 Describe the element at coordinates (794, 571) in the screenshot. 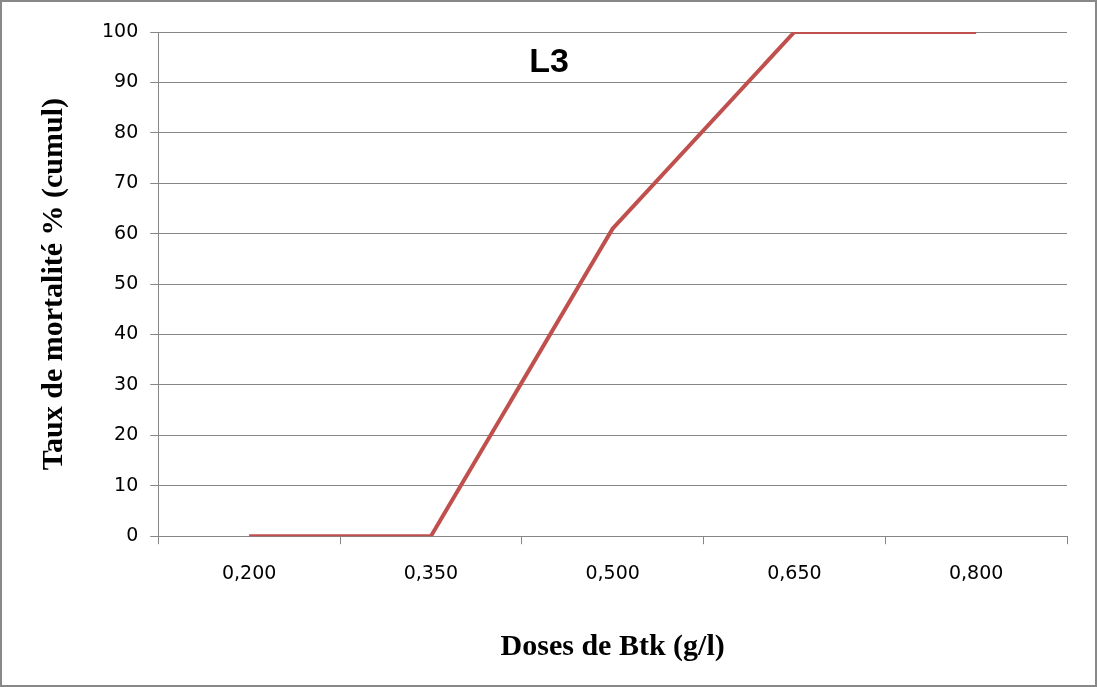

I see `x-tick-label: 0,650` at that location.